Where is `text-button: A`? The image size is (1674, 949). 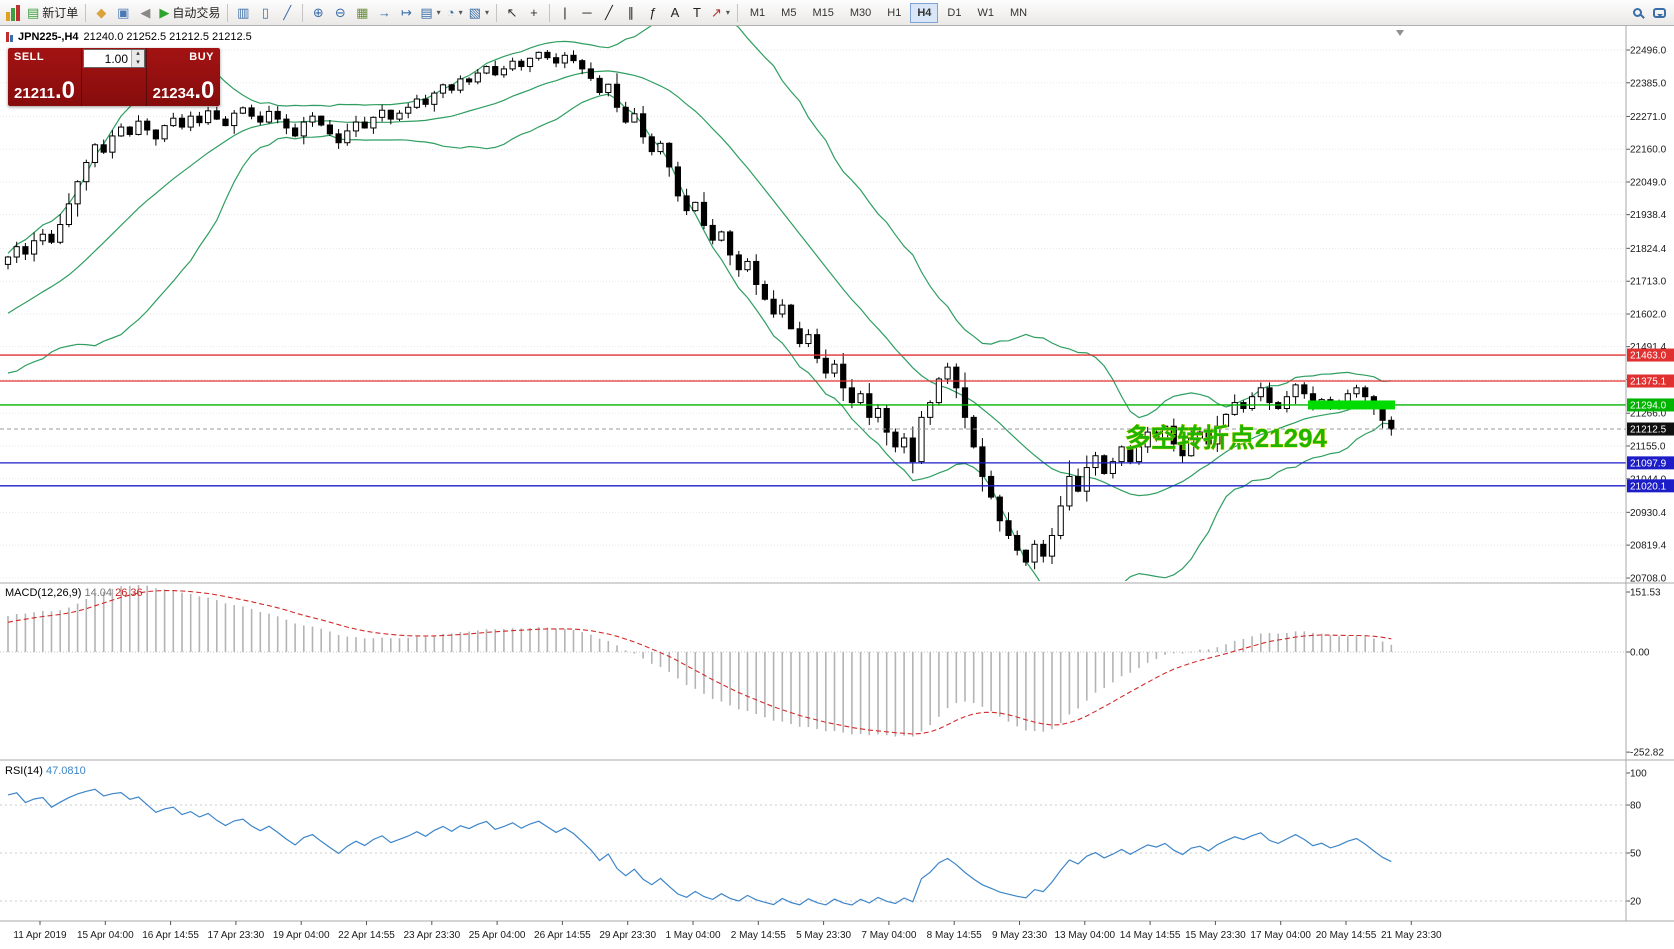
text-button: A is located at coordinates (675, 13).